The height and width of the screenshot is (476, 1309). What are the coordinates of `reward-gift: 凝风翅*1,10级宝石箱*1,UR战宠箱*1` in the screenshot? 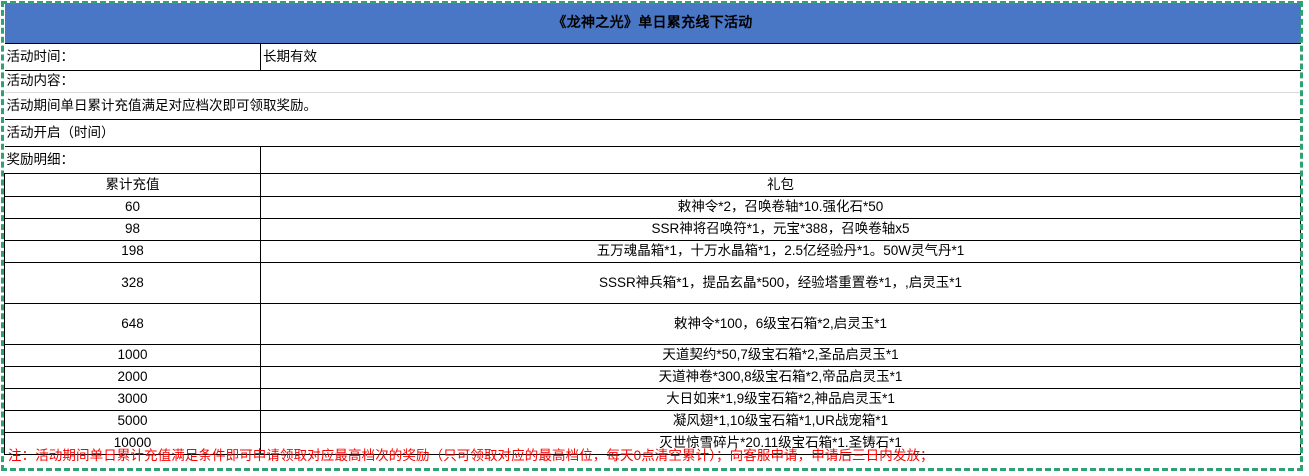 It's located at (780, 421).